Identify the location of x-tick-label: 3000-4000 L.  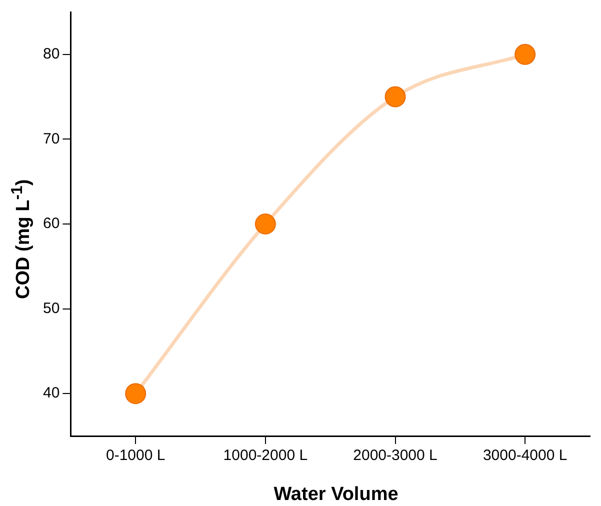
(525, 455).